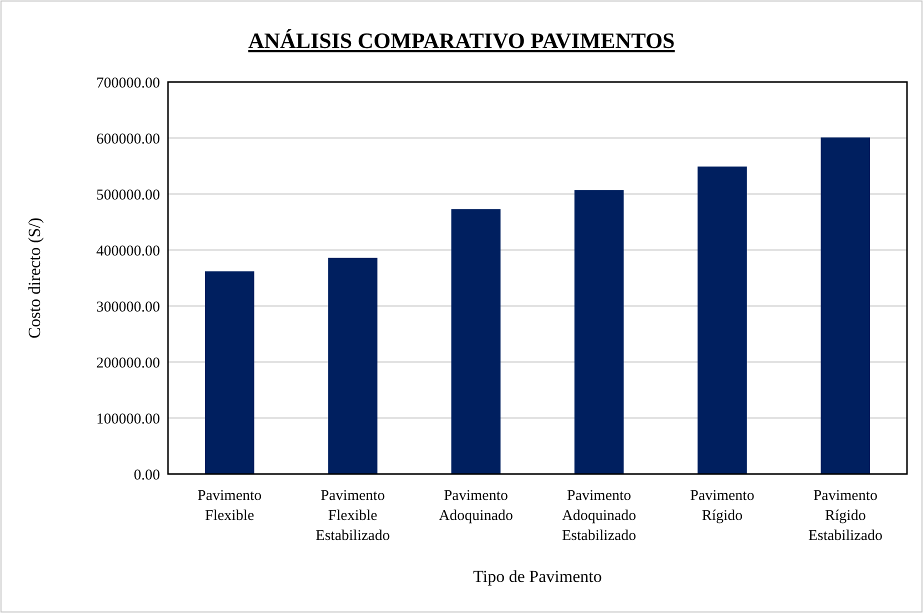 The width and height of the screenshot is (923, 613). What do you see at coordinates (537, 576) in the screenshot?
I see `x-axis-title: Tipo de Pavimento` at bounding box center [537, 576].